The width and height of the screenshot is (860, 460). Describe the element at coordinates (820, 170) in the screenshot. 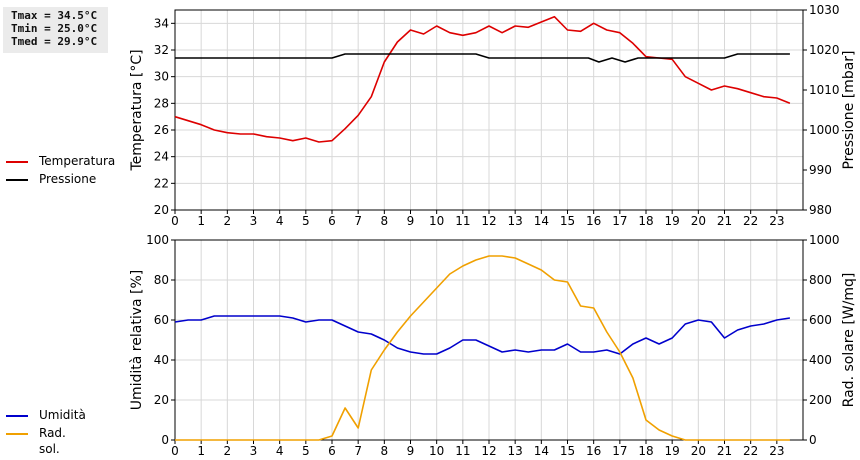

I see `y2-tick-label: 990` at that location.